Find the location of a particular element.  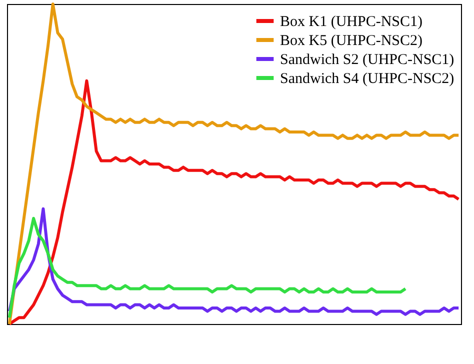

legend-label: Box K1 (UHPC-NSC1) is located at coordinates (351, 22).